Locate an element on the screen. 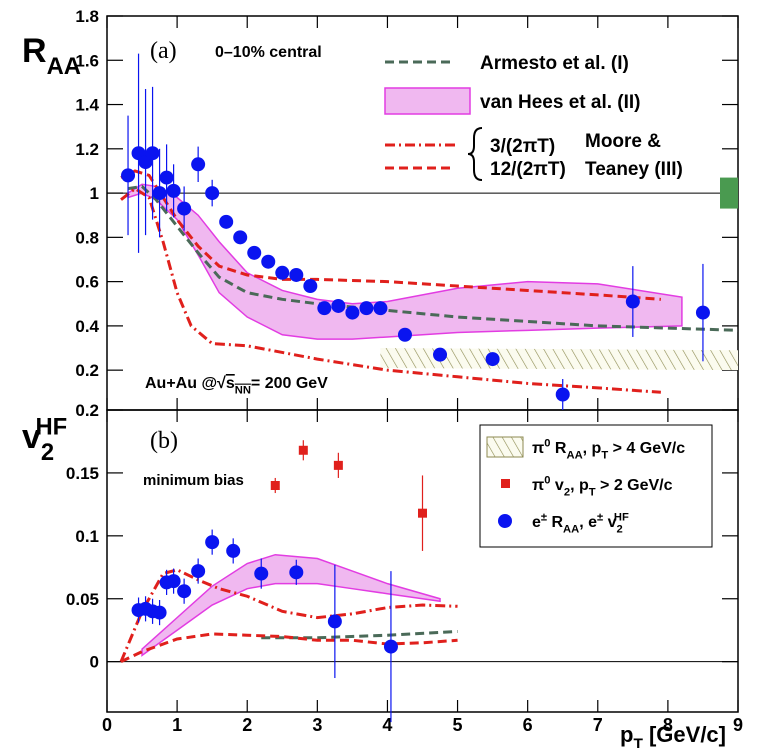  legend-label: π0 RAA, pT > 4 GeV/c is located at coordinates (608, 450).